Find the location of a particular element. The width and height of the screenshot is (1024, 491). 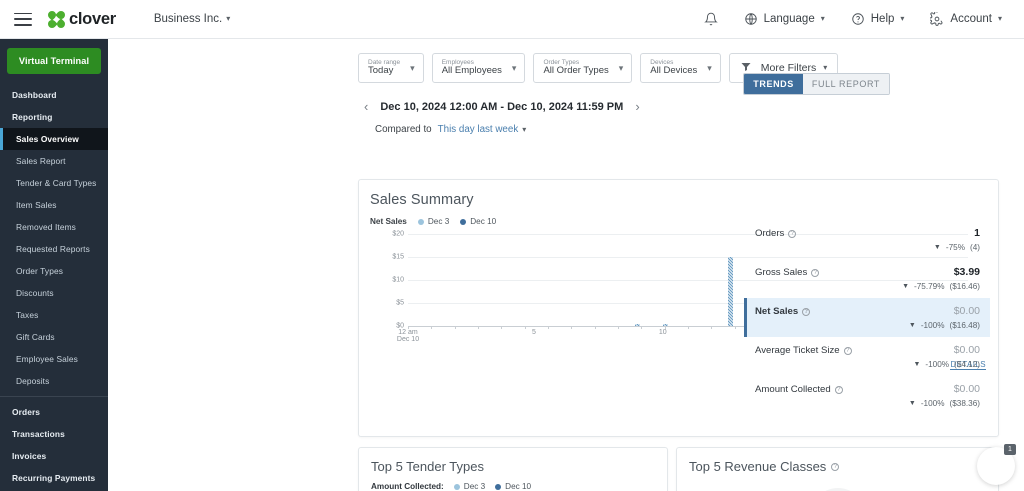

compared-to-value: This day last week is located at coordinates (478, 129).